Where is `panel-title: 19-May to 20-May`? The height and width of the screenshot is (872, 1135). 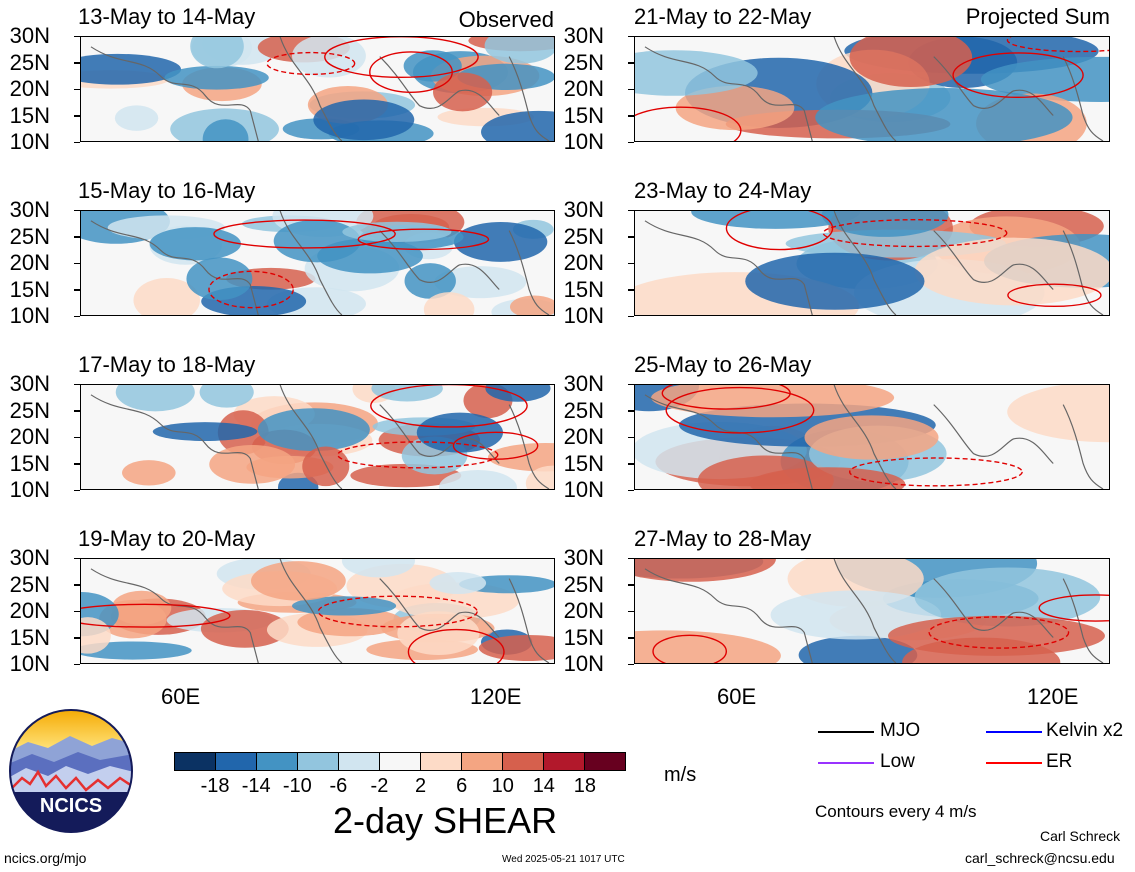 panel-title: 19-May to 20-May is located at coordinates (167, 538).